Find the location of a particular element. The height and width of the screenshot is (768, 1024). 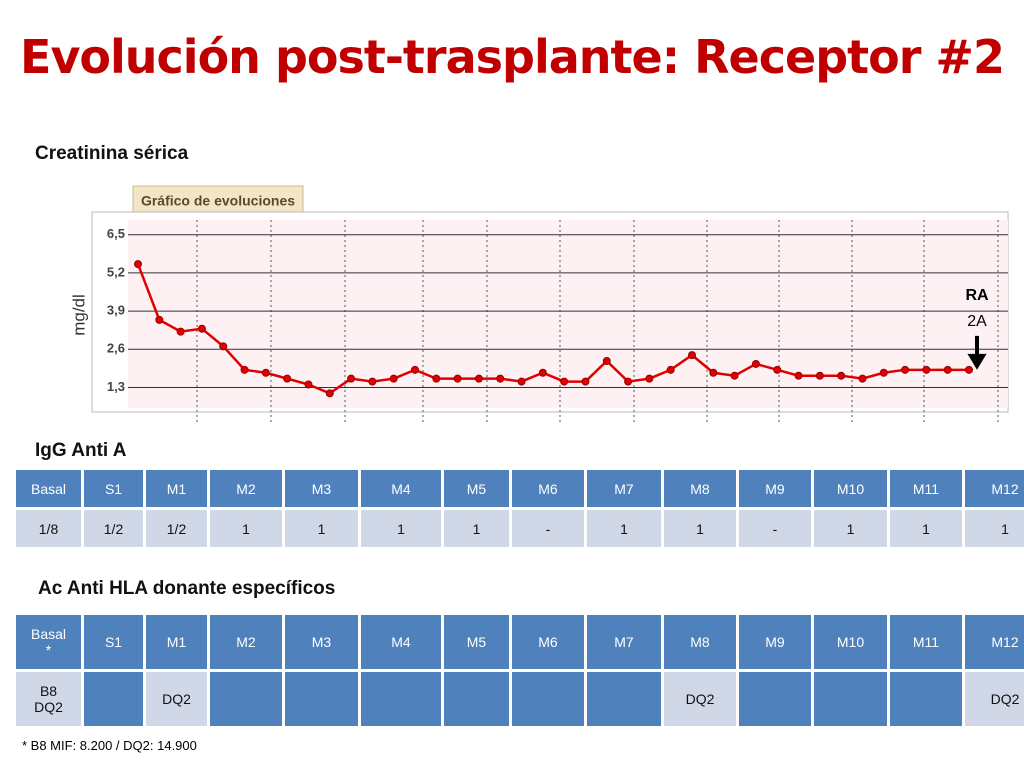

header-cell: M8 is located at coordinates (700, 642).